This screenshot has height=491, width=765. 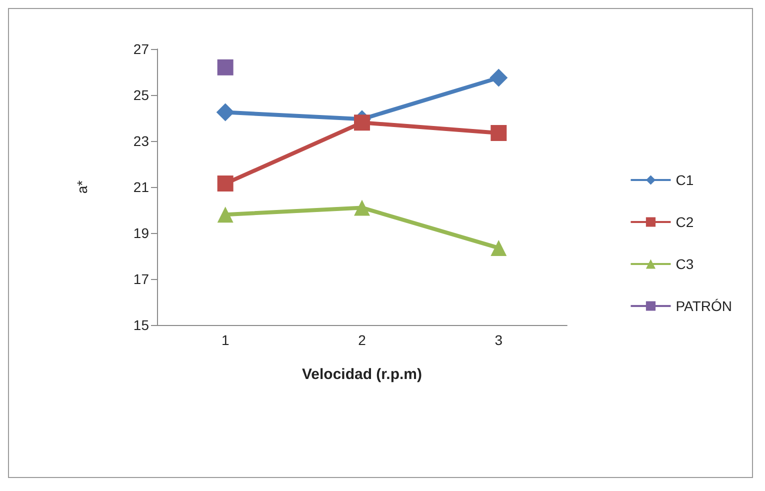 I want to click on x-axis-title: Velocidad (r.p.m), so click(x=362, y=374).